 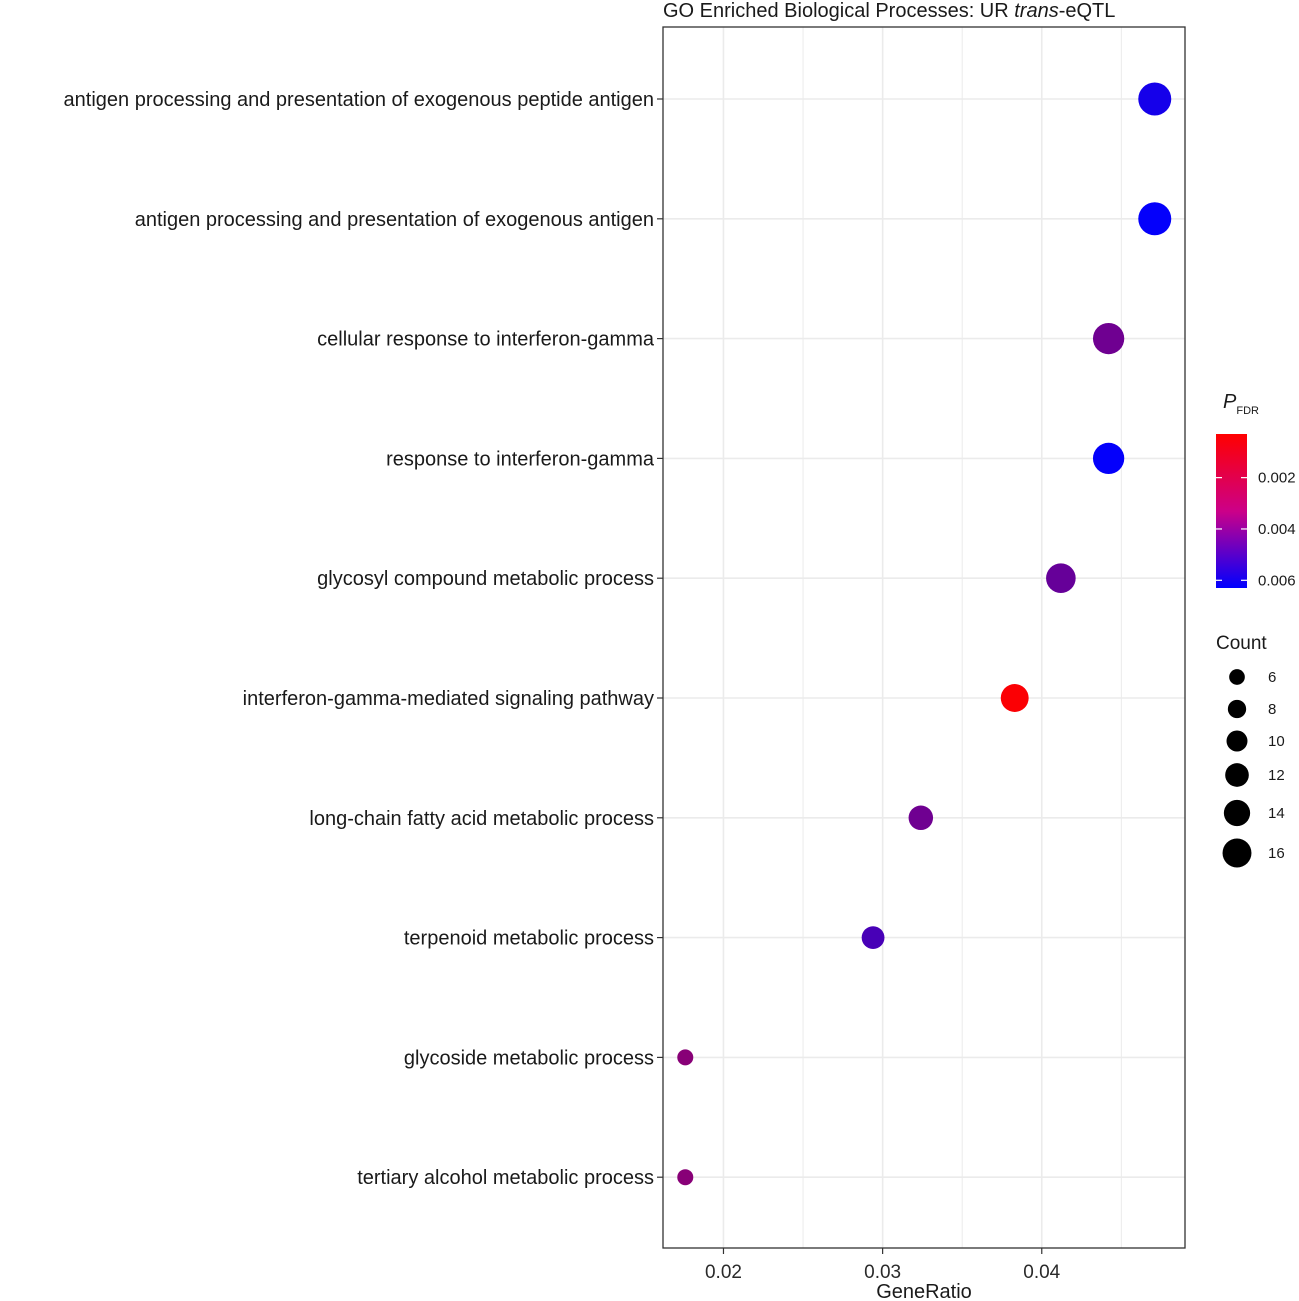 What do you see at coordinates (1272, 677) in the screenshot?
I see `size-legend-label: 6` at bounding box center [1272, 677].